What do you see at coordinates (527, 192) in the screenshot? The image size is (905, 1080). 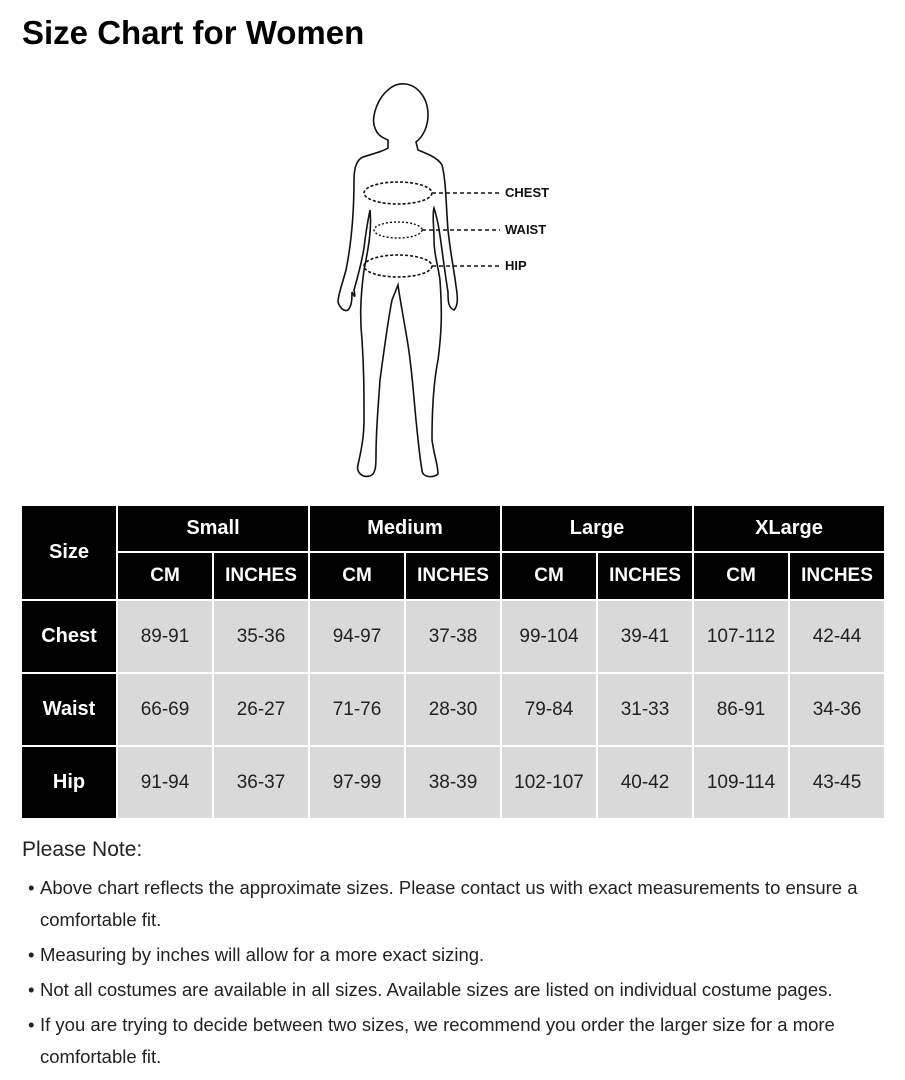 I see `chest-label: CHEST` at bounding box center [527, 192].